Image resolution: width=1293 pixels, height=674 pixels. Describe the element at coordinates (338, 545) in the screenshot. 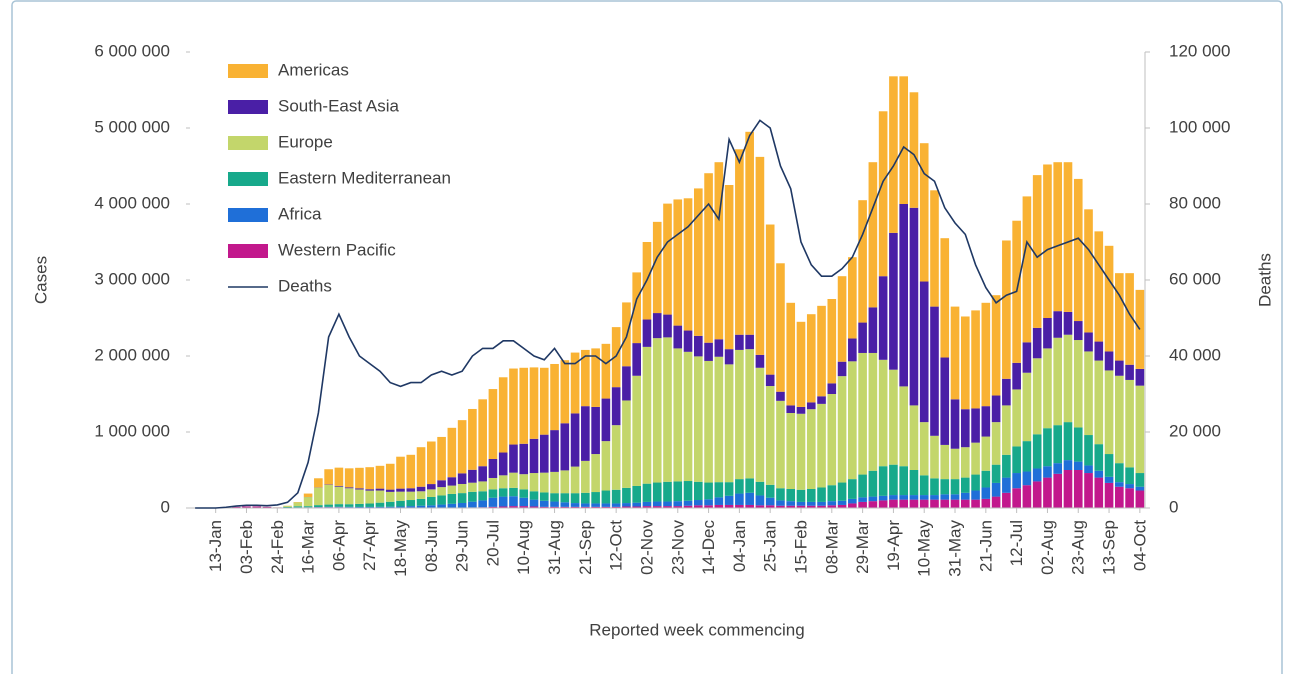

I see `x-tick-label: 06-Apr` at that location.